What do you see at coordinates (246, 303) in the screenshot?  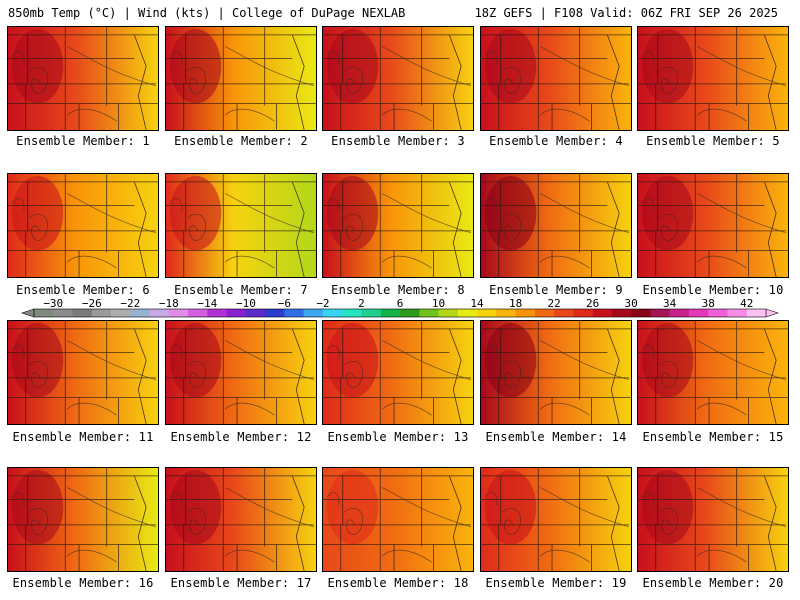 I see `colorbar-tick-label: −10` at bounding box center [246, 303].